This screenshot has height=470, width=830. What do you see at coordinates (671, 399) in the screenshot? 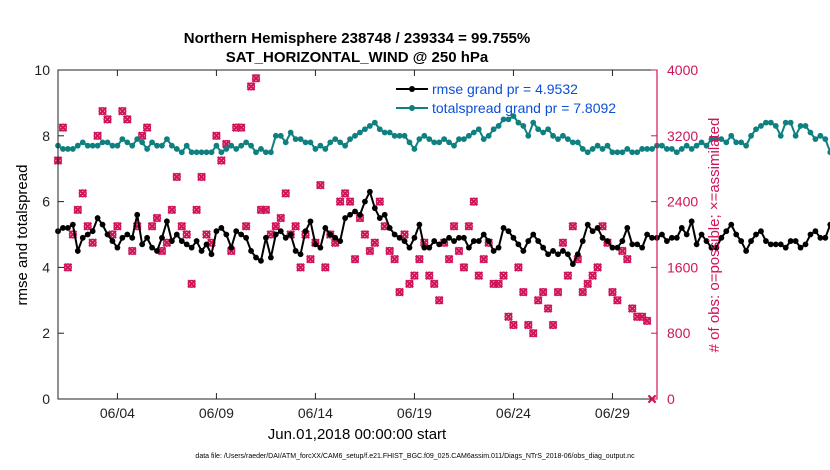
I see `y-right-tick-label: 0` at bounding box center [671, 399].